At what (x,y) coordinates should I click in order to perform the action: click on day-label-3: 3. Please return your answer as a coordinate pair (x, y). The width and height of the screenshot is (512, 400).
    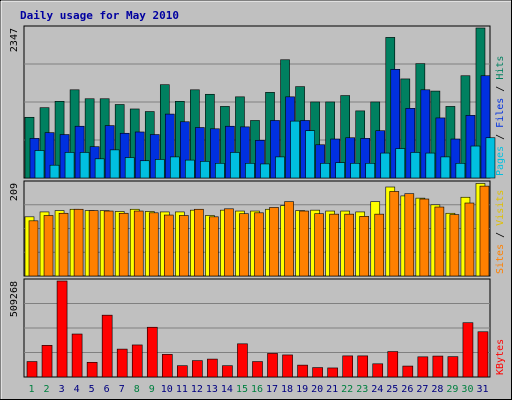
    Looking at the image, I should click on (62, 389).